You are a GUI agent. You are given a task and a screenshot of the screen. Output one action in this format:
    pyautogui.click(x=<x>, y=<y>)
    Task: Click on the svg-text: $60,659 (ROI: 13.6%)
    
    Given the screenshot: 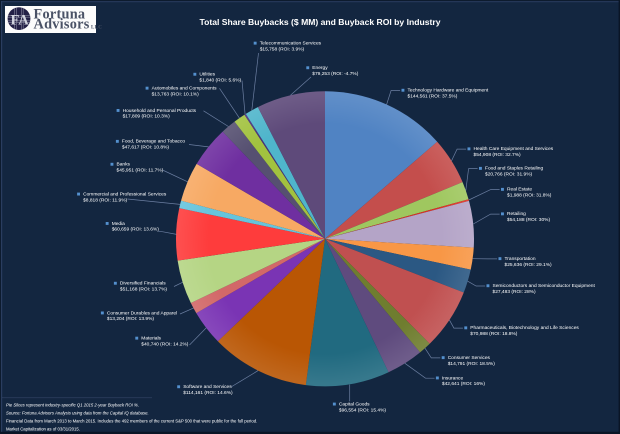 What is the action you would take?
    pyautogui.click(x=136, y=230)
    